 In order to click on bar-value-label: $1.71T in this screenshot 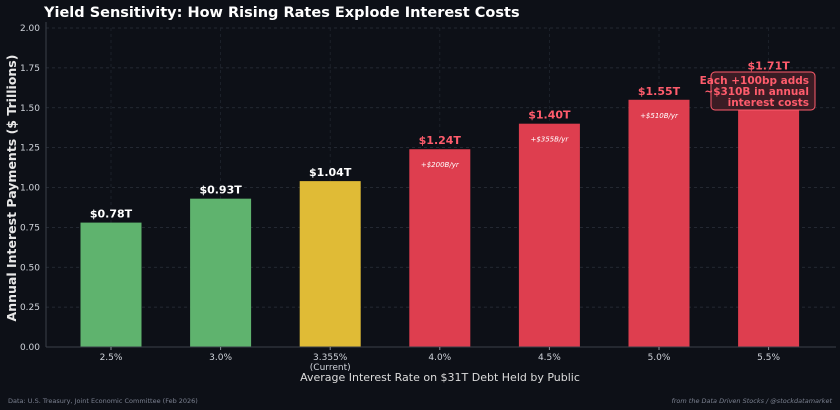, I will do `click(768, 65)`.